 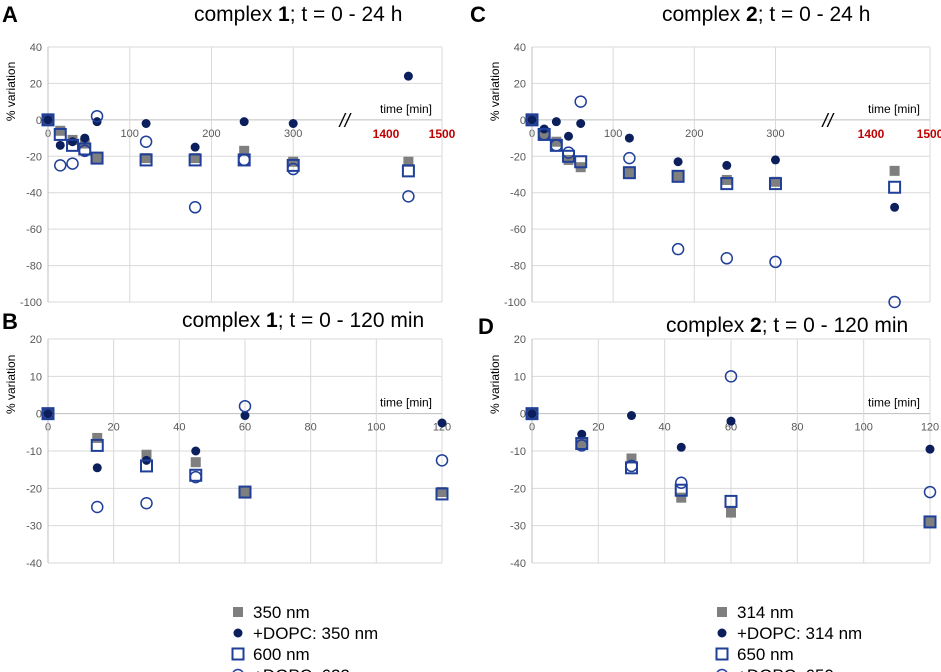 What do you see at coordinates (752, 14) in the screenshot?
I see `title-complex-number: 2` at bounding box center [752, 14].